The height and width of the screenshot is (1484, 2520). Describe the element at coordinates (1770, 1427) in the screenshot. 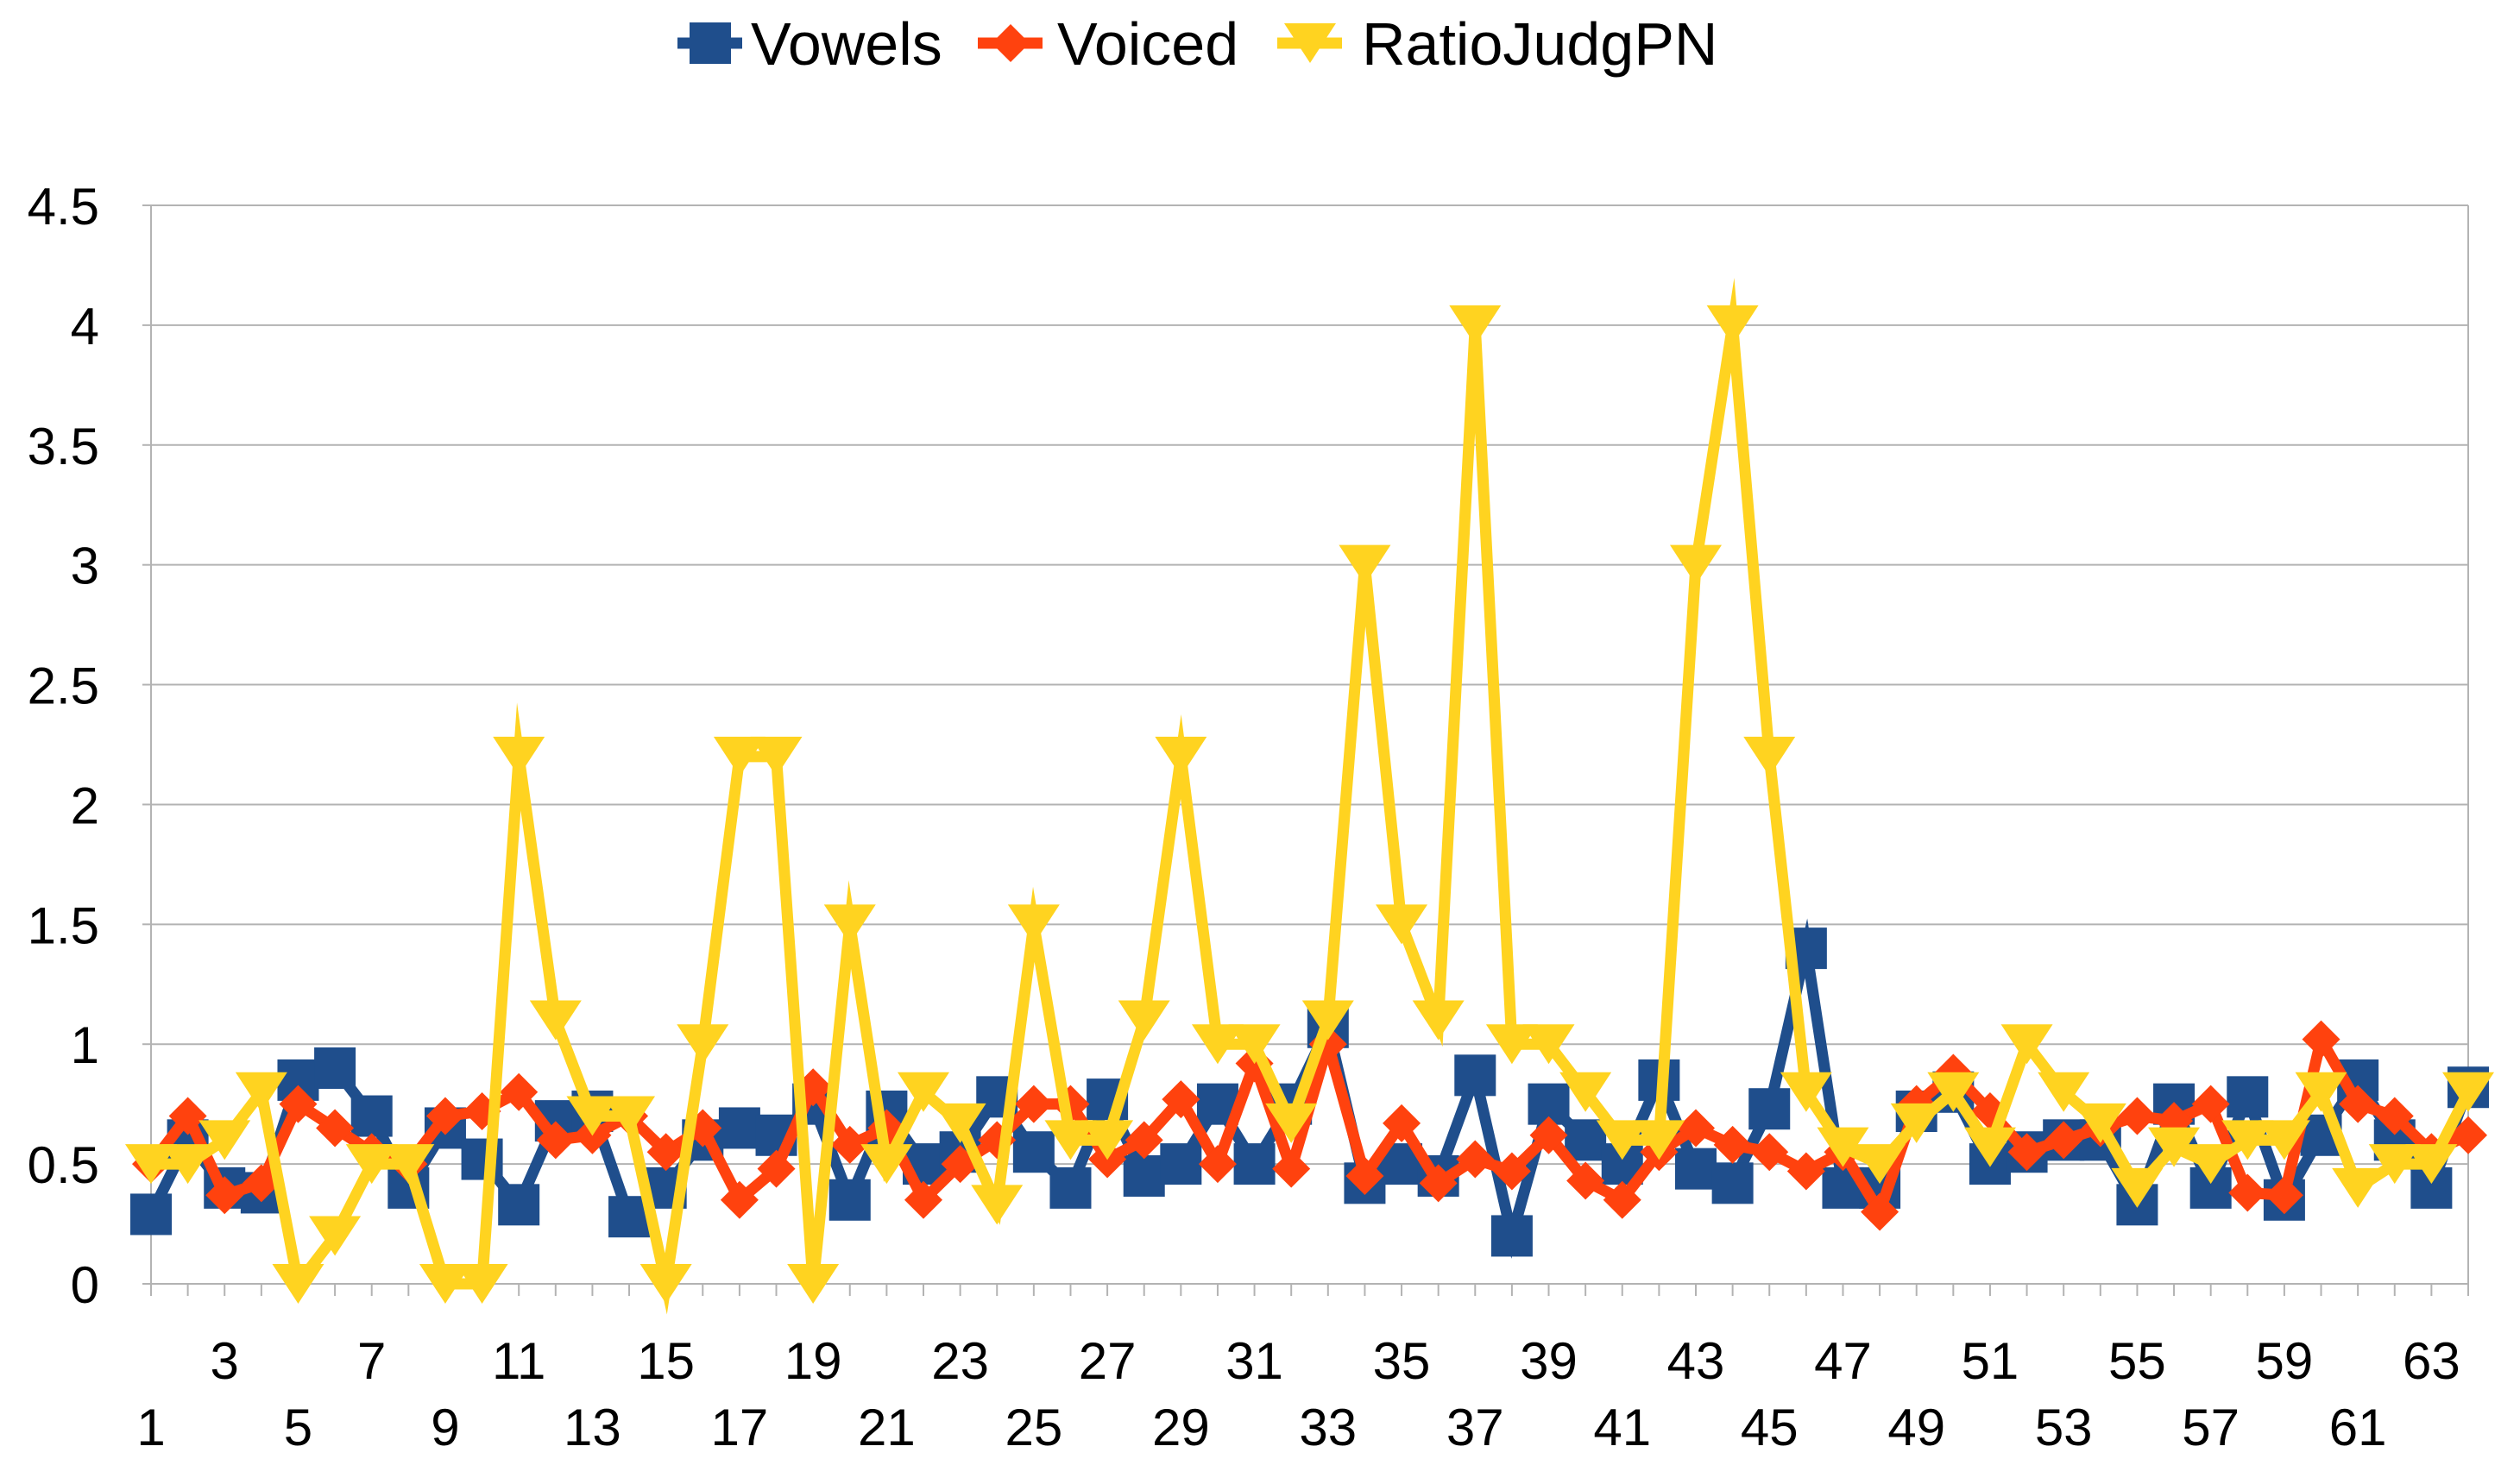

I see `x-tick-label: 45` at that location.